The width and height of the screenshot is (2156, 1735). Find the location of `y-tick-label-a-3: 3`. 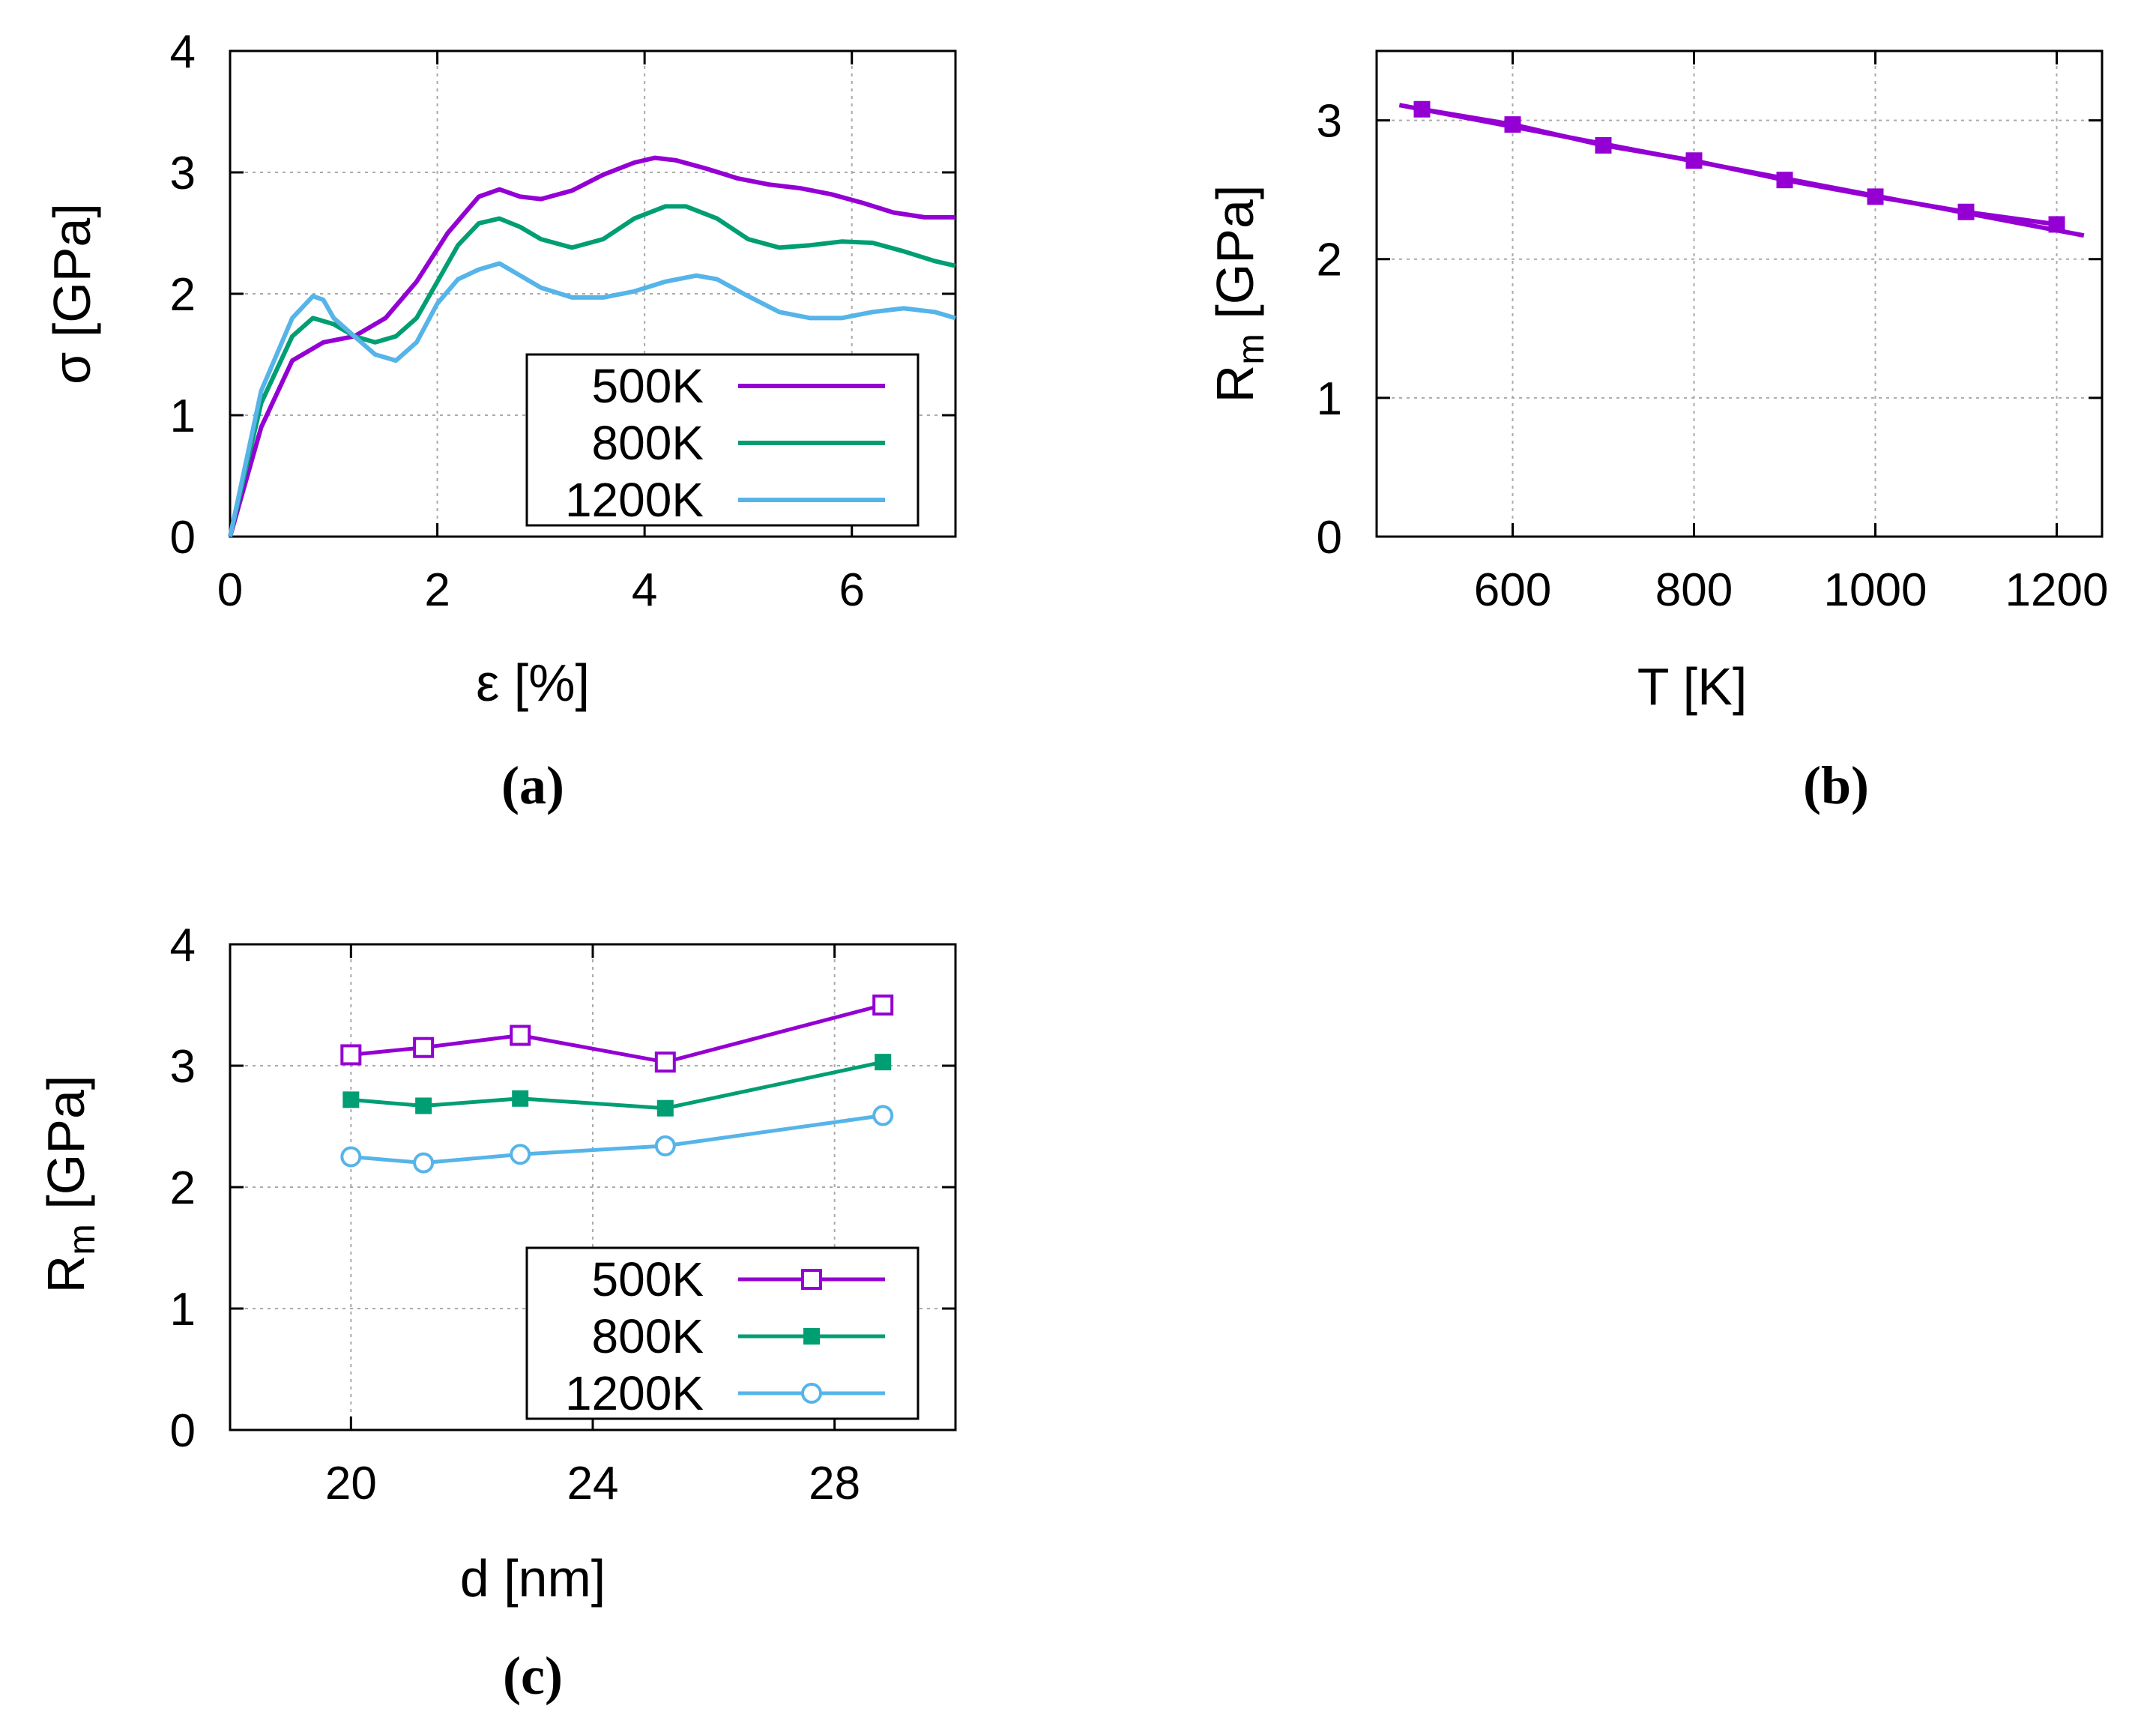

y-tick-label-a-3: 3 is located at coordinates (183, 173).